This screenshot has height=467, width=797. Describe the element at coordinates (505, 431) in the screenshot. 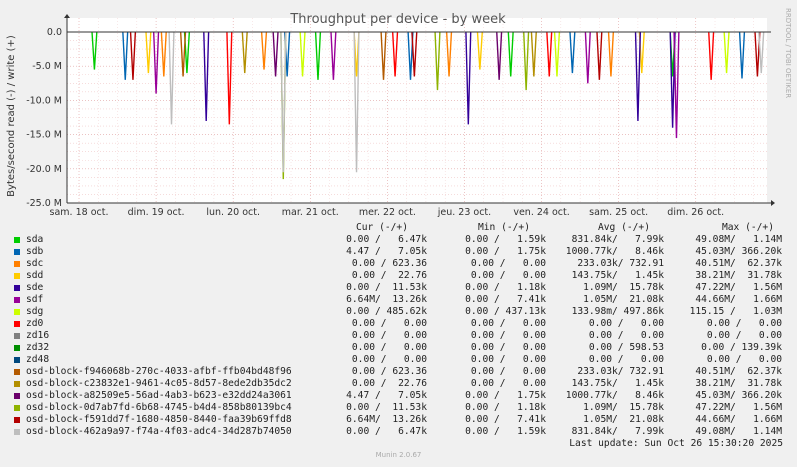

I see `legend-min: 0.00 / 1.59k` at that location.